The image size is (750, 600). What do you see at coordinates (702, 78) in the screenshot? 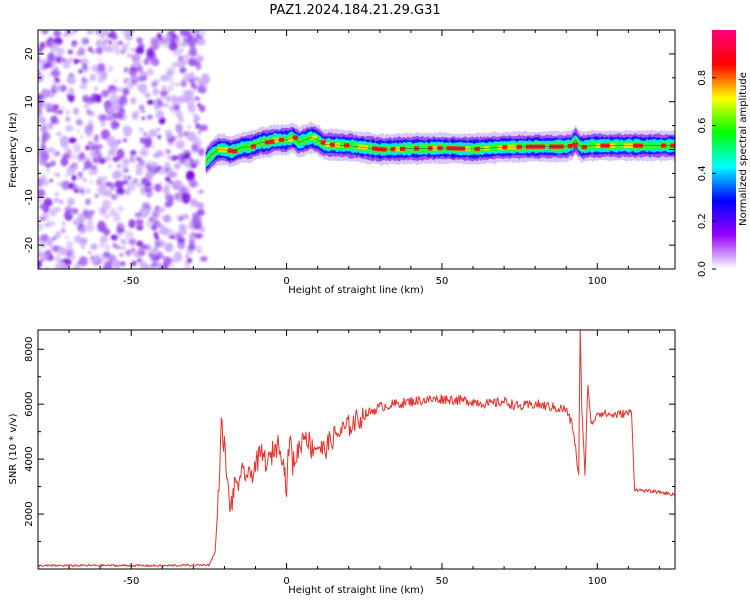
I see `colorbar-tick-label: 0.8` at bounding box center [702, 78].